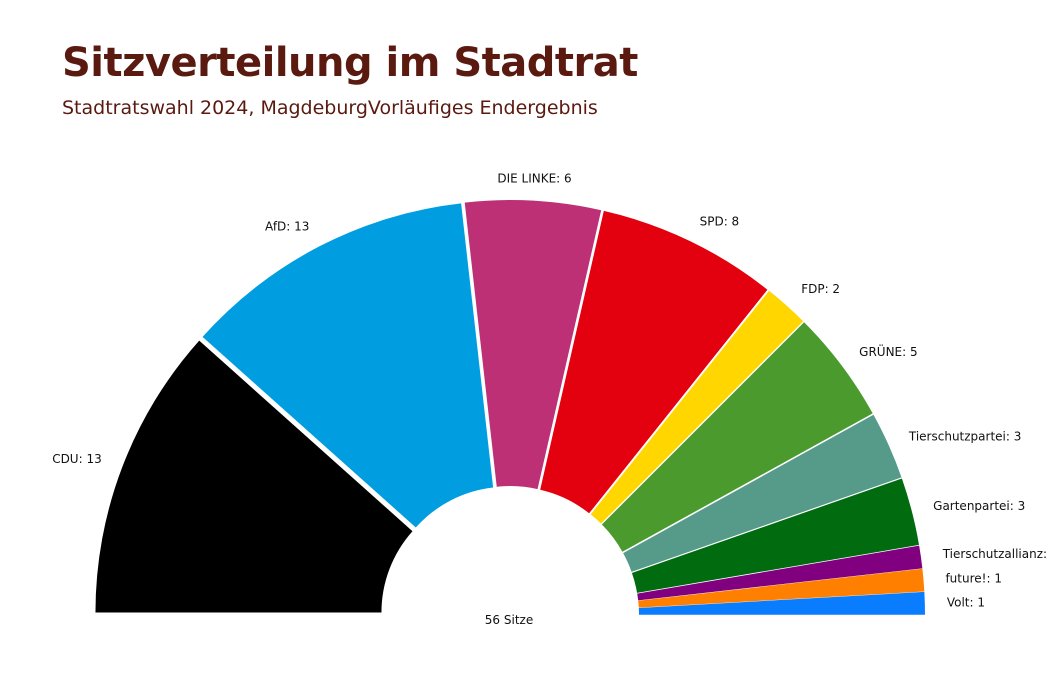 This screenshot has width=1048, height=699. Describe the element at coordinates (775, 535) in the screenshot. I see `slice-gartenpartei` at that location.